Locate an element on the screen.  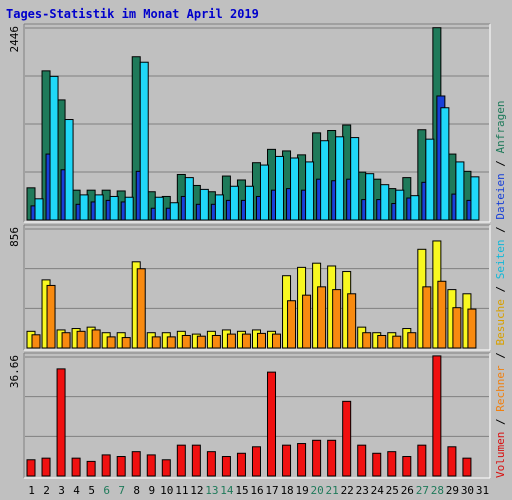
y-max-label: 856 is located at coordinates (14, 237).